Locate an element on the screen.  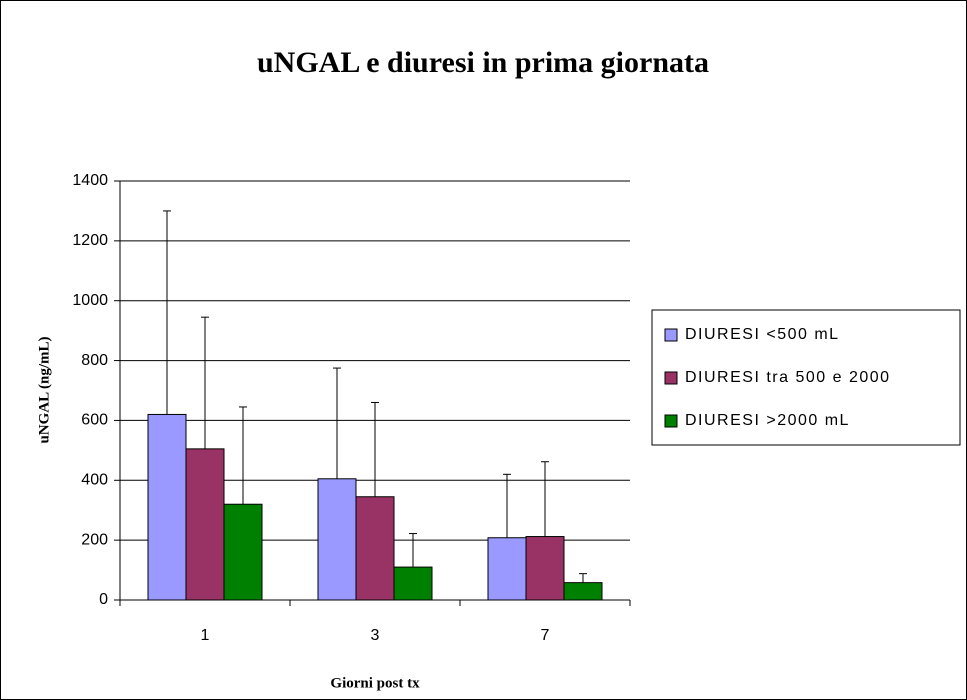
y-tick-label: 1200 is located at coordinates (90, 240).